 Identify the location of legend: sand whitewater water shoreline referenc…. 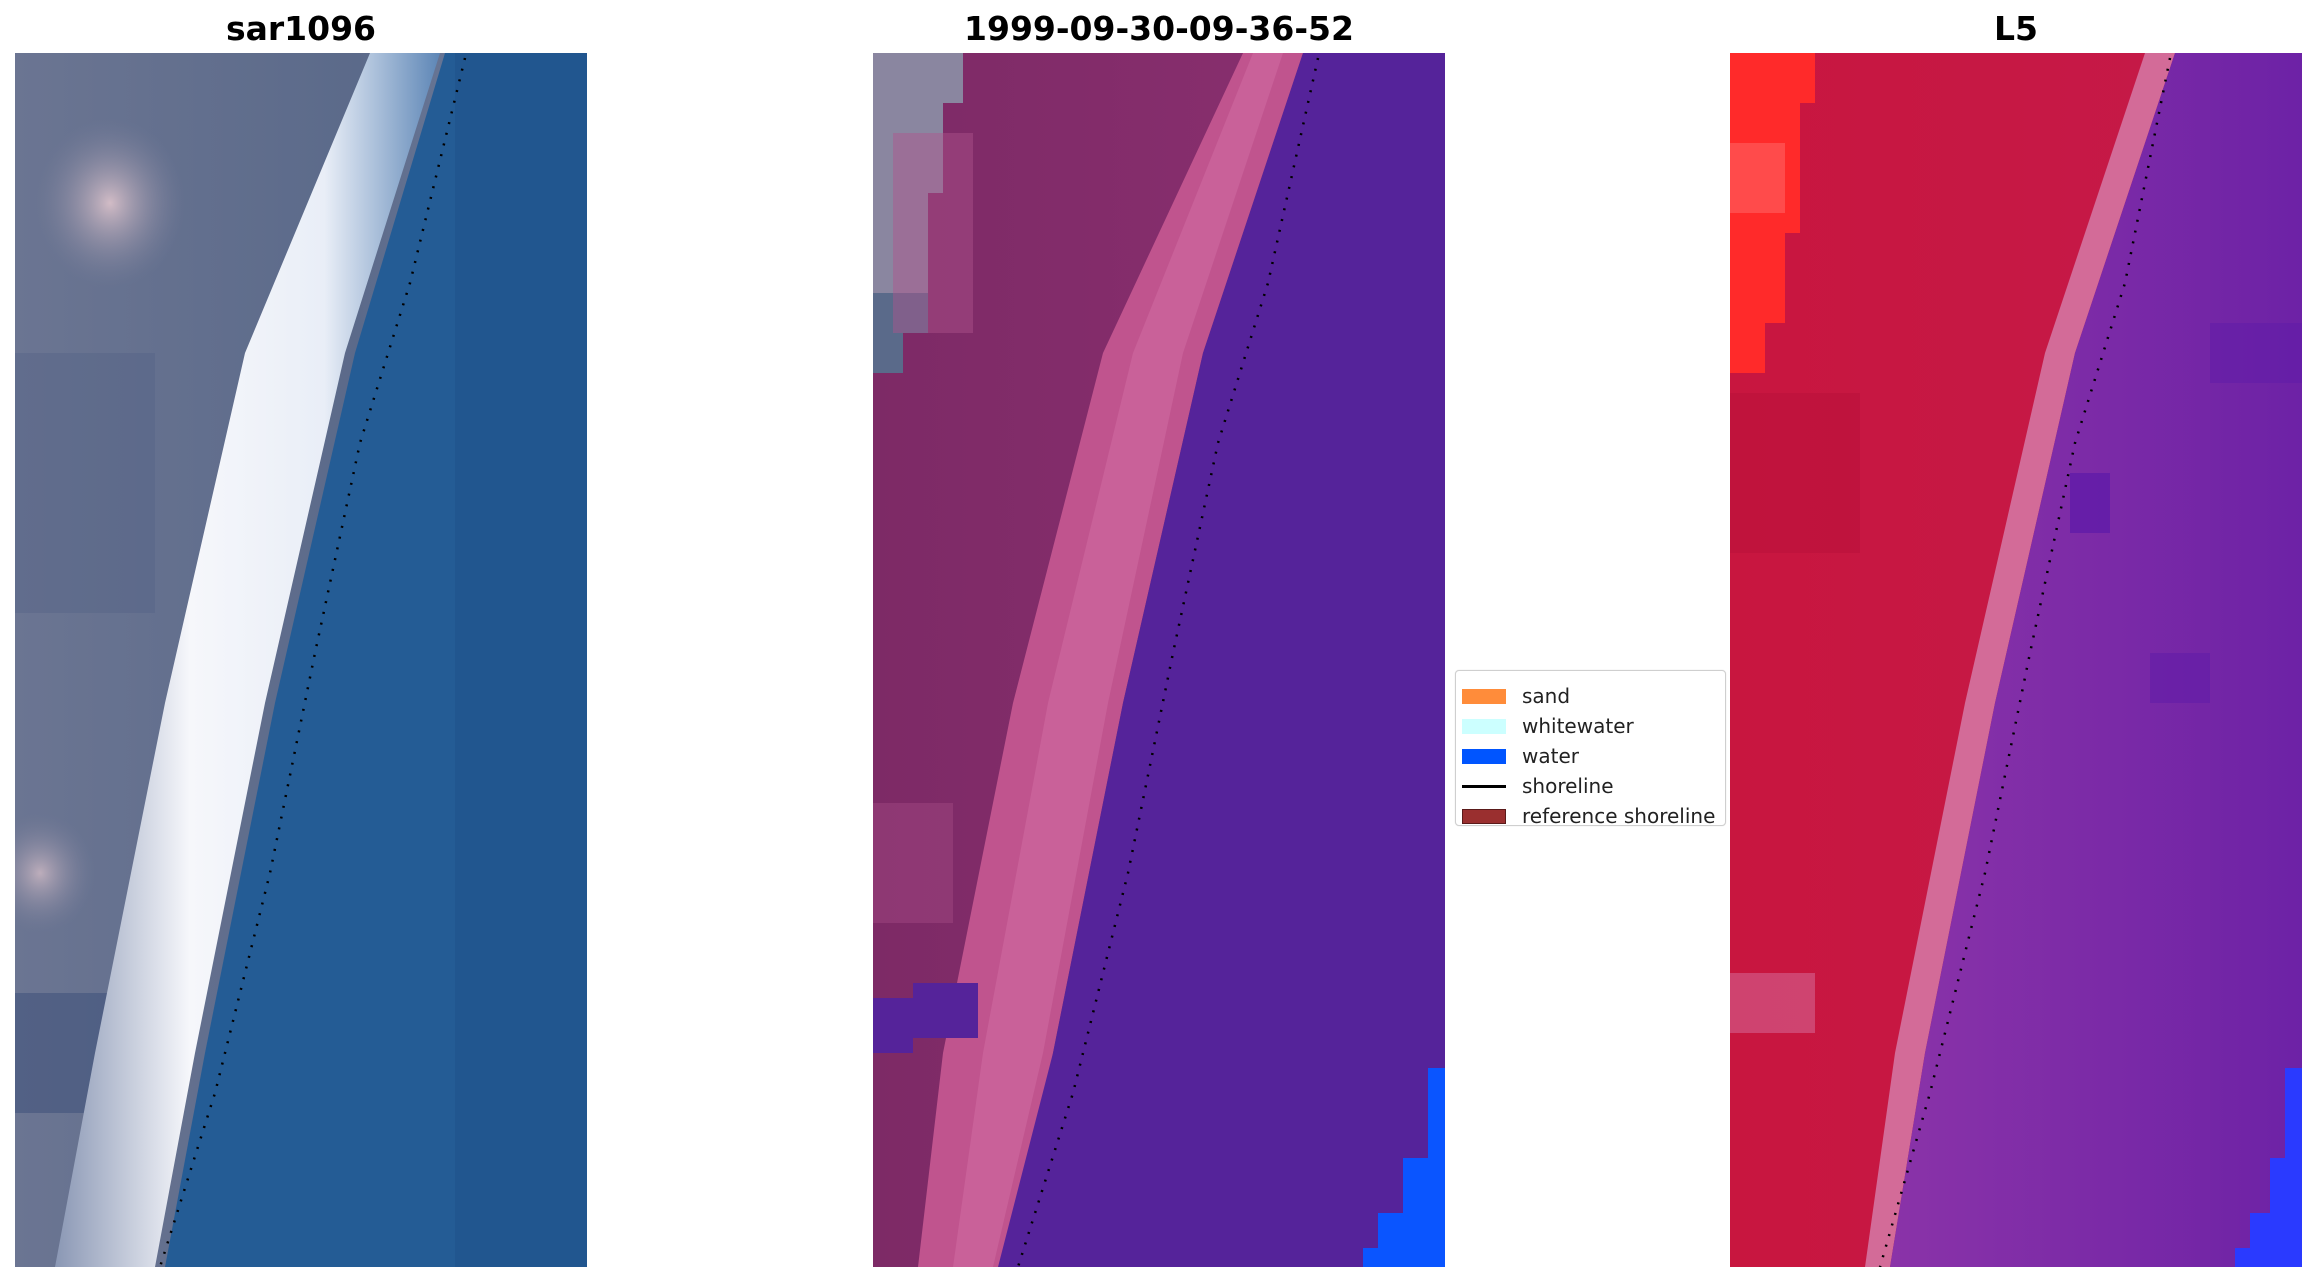
(1590, 749).